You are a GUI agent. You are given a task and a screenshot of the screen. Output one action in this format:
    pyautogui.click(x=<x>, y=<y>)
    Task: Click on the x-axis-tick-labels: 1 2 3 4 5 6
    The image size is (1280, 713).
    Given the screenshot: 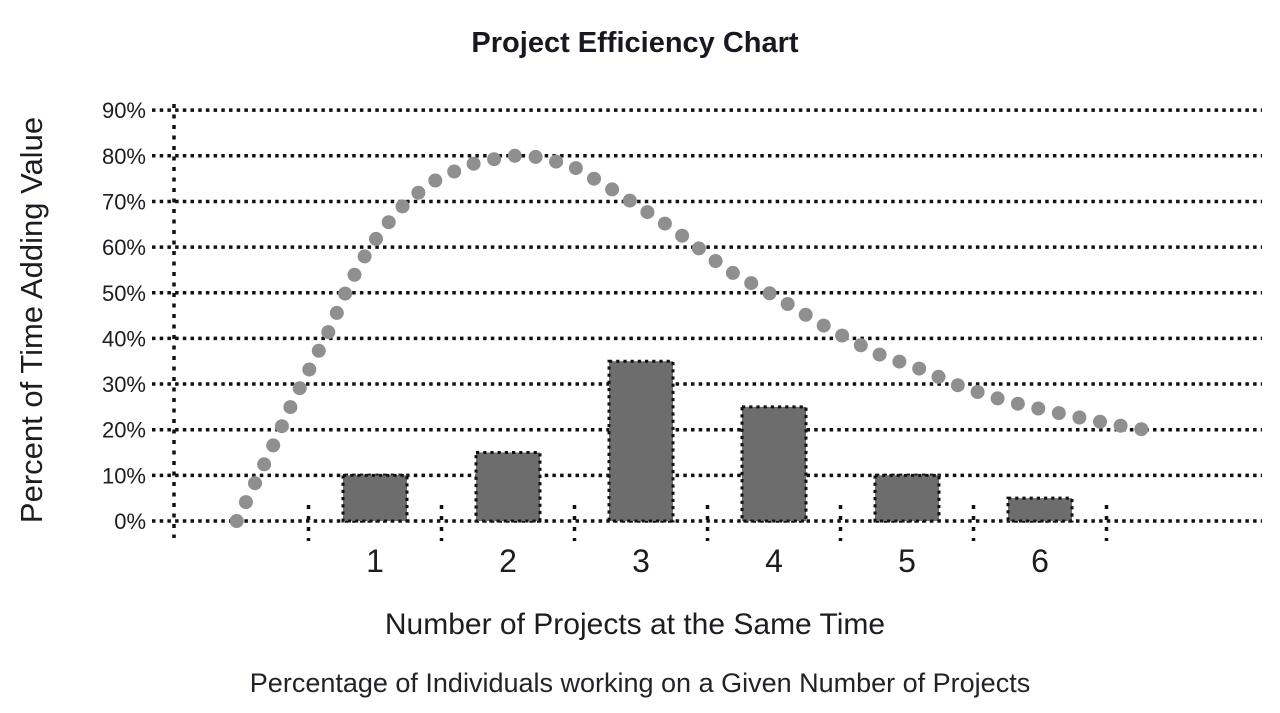 What is the action you would take?
    pyautogui.click(x=707, y=561)
    